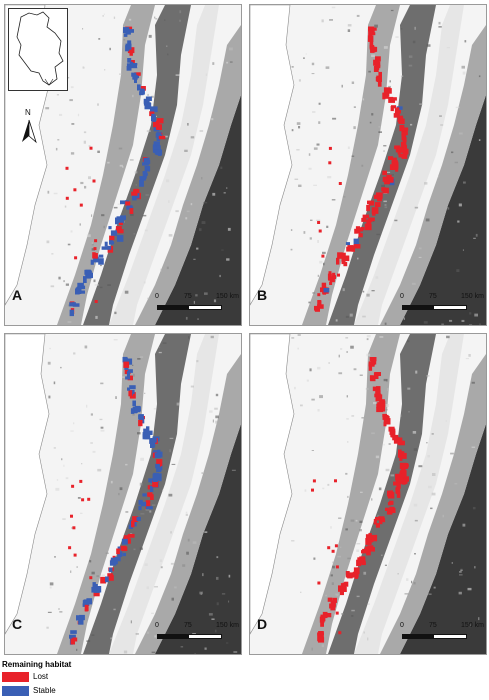  What do you see at coordinates (227, 296) in the screenshot?
I see `scale-tick: 150 km` at bounding box center [227, 296].